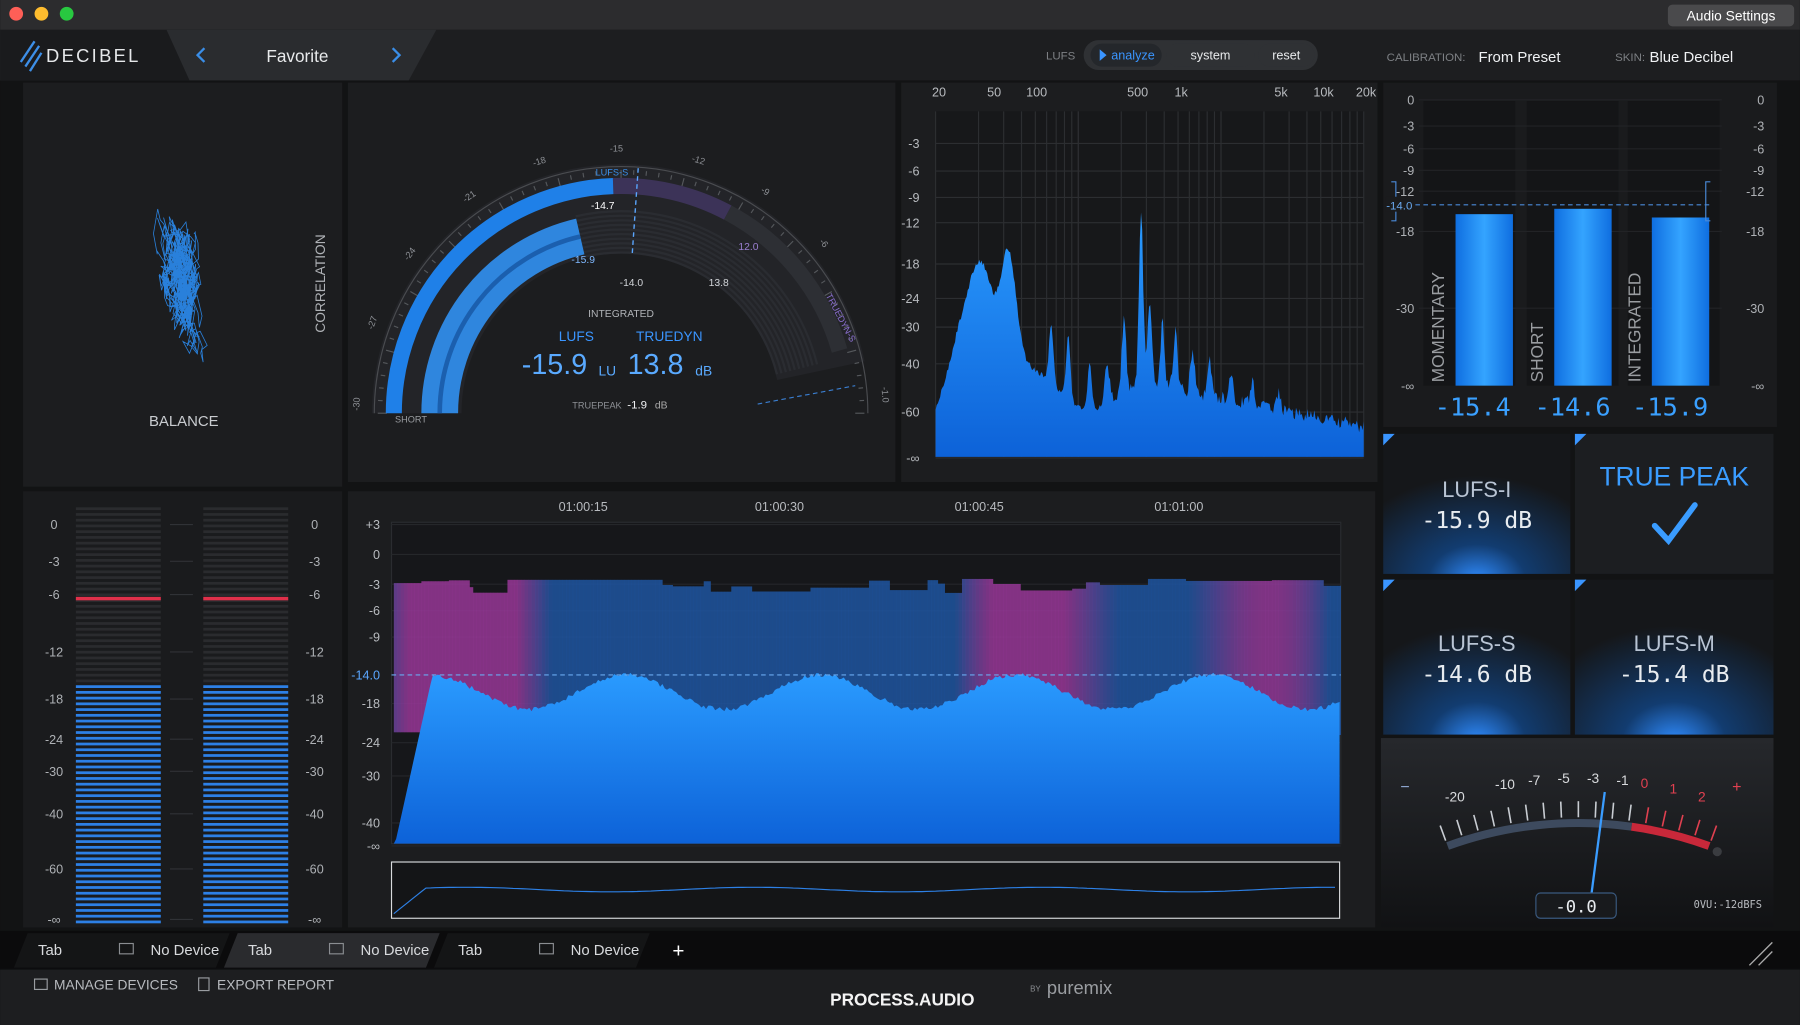 This screenshot has width=1800, height=1025. I want to click on resize-handle, so click(1760, 953).